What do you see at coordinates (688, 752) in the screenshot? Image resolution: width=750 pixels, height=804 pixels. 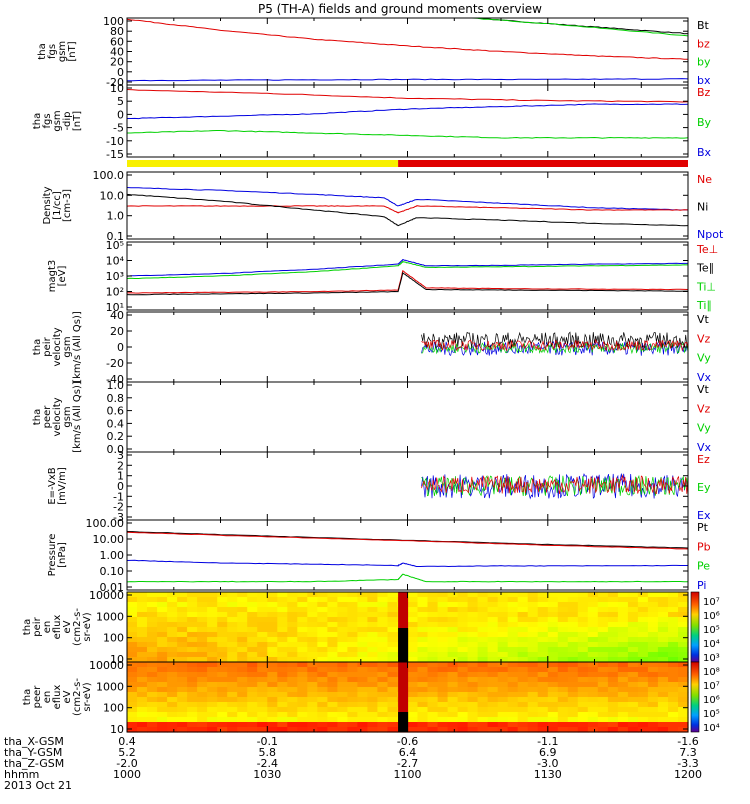 I see `x-axis-value: 7.3` at bounding box center [688, 752].